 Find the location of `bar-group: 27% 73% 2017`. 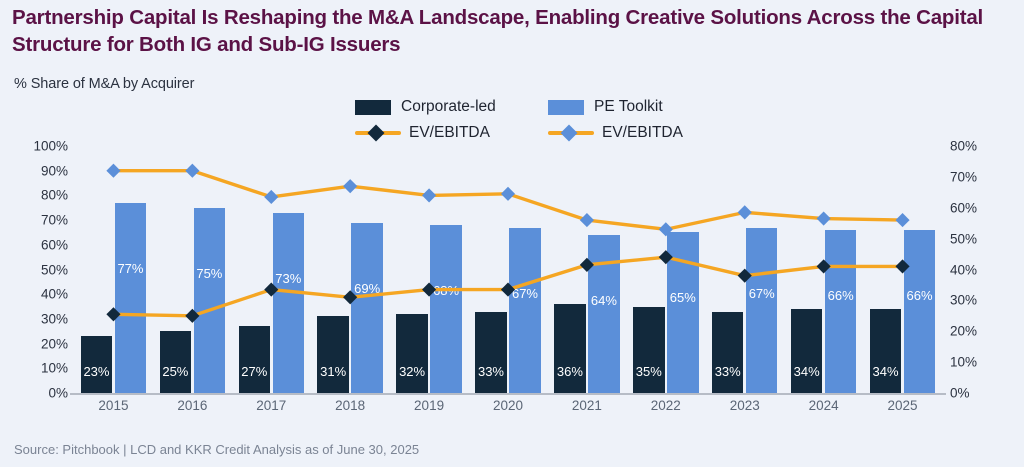

bar-group: 27% 73% 2017 is located at coordinates (271, 279).